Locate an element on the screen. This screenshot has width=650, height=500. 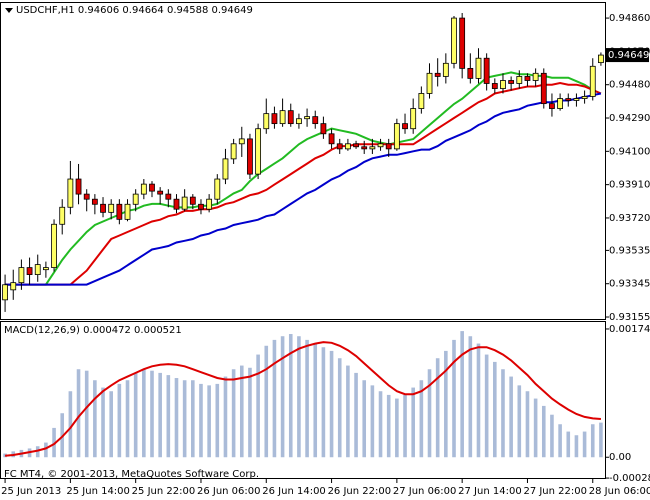
y-tick-label: 0.93720 is located at coordinates (629, 218).